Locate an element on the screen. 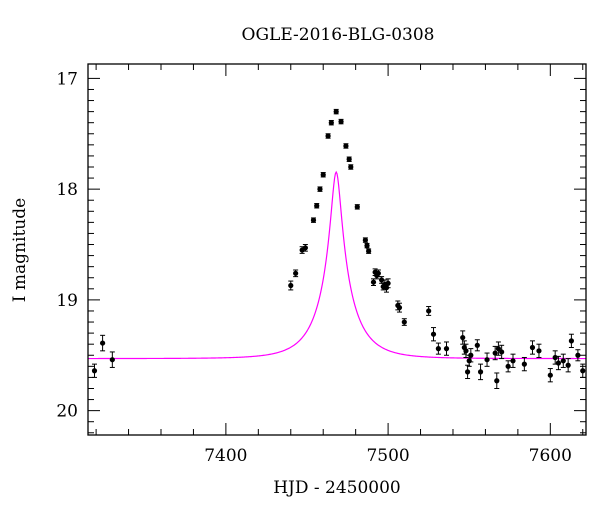  x-tick-label: 7400 is located at coordinates (225, 456).